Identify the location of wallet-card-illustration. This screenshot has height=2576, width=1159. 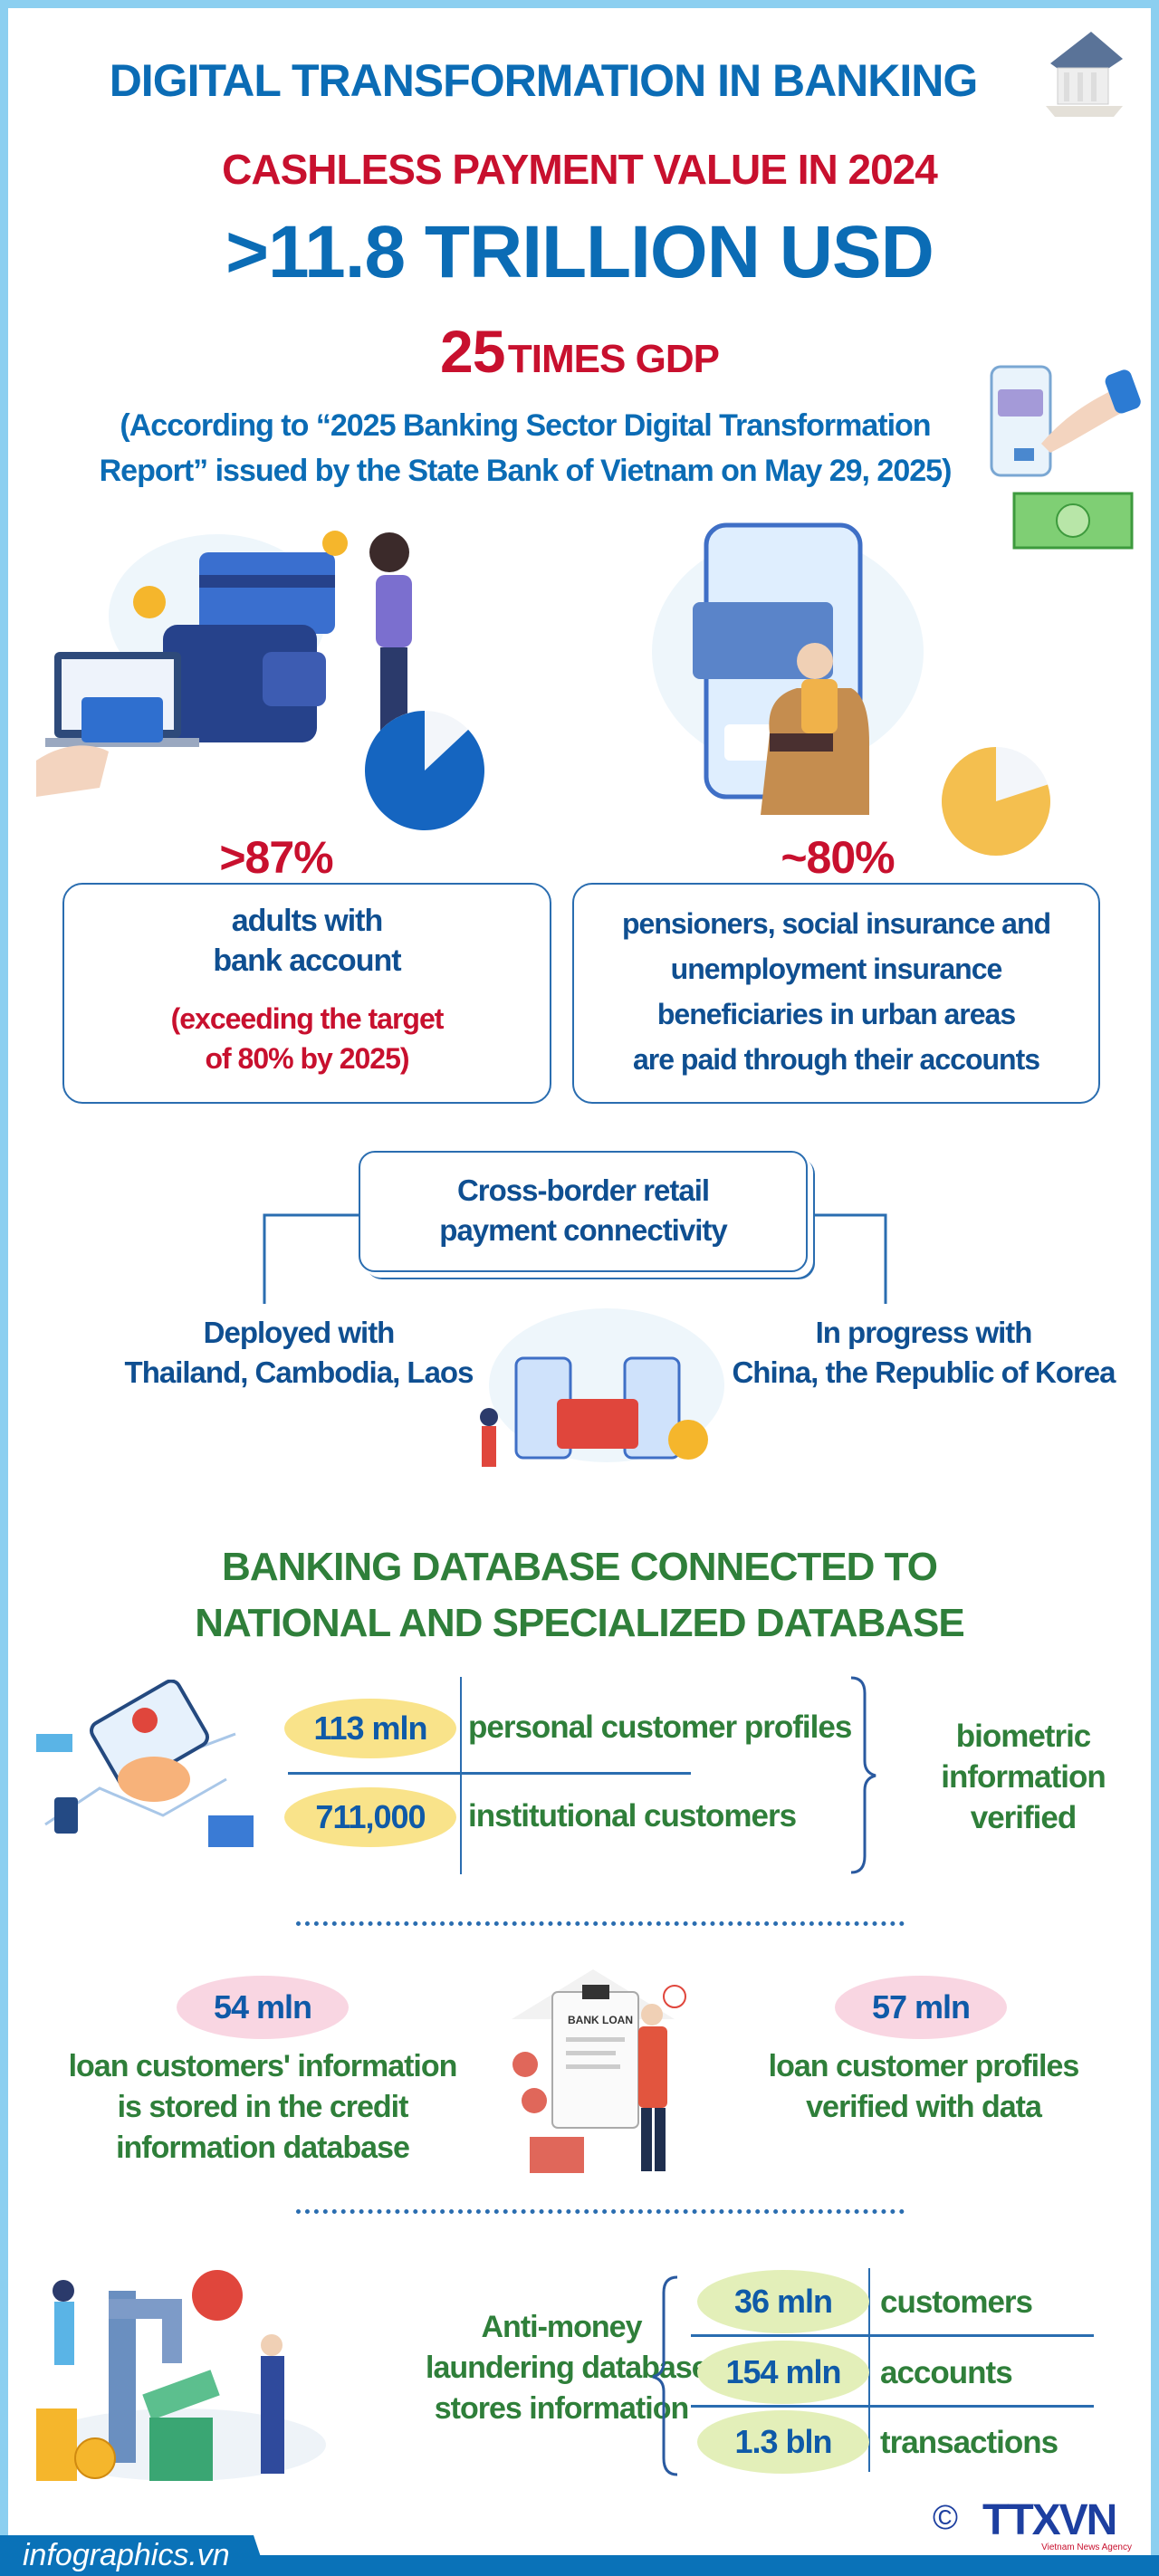
(224, 664).